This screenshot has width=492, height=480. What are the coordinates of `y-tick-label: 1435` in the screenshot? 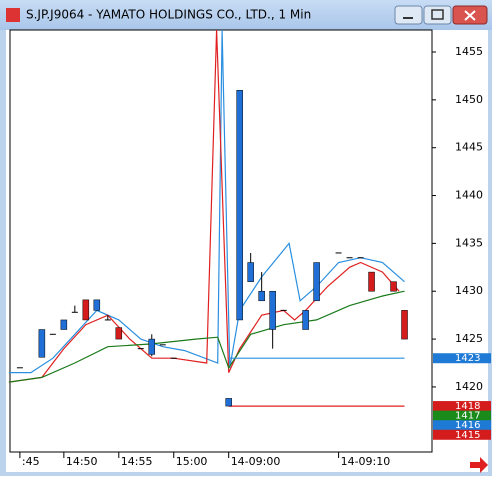 It's located at (469, 242).